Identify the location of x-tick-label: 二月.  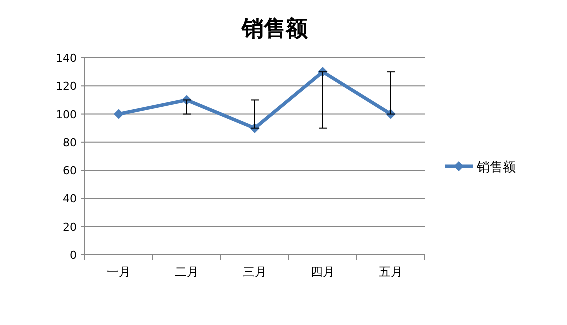
(187, 272).